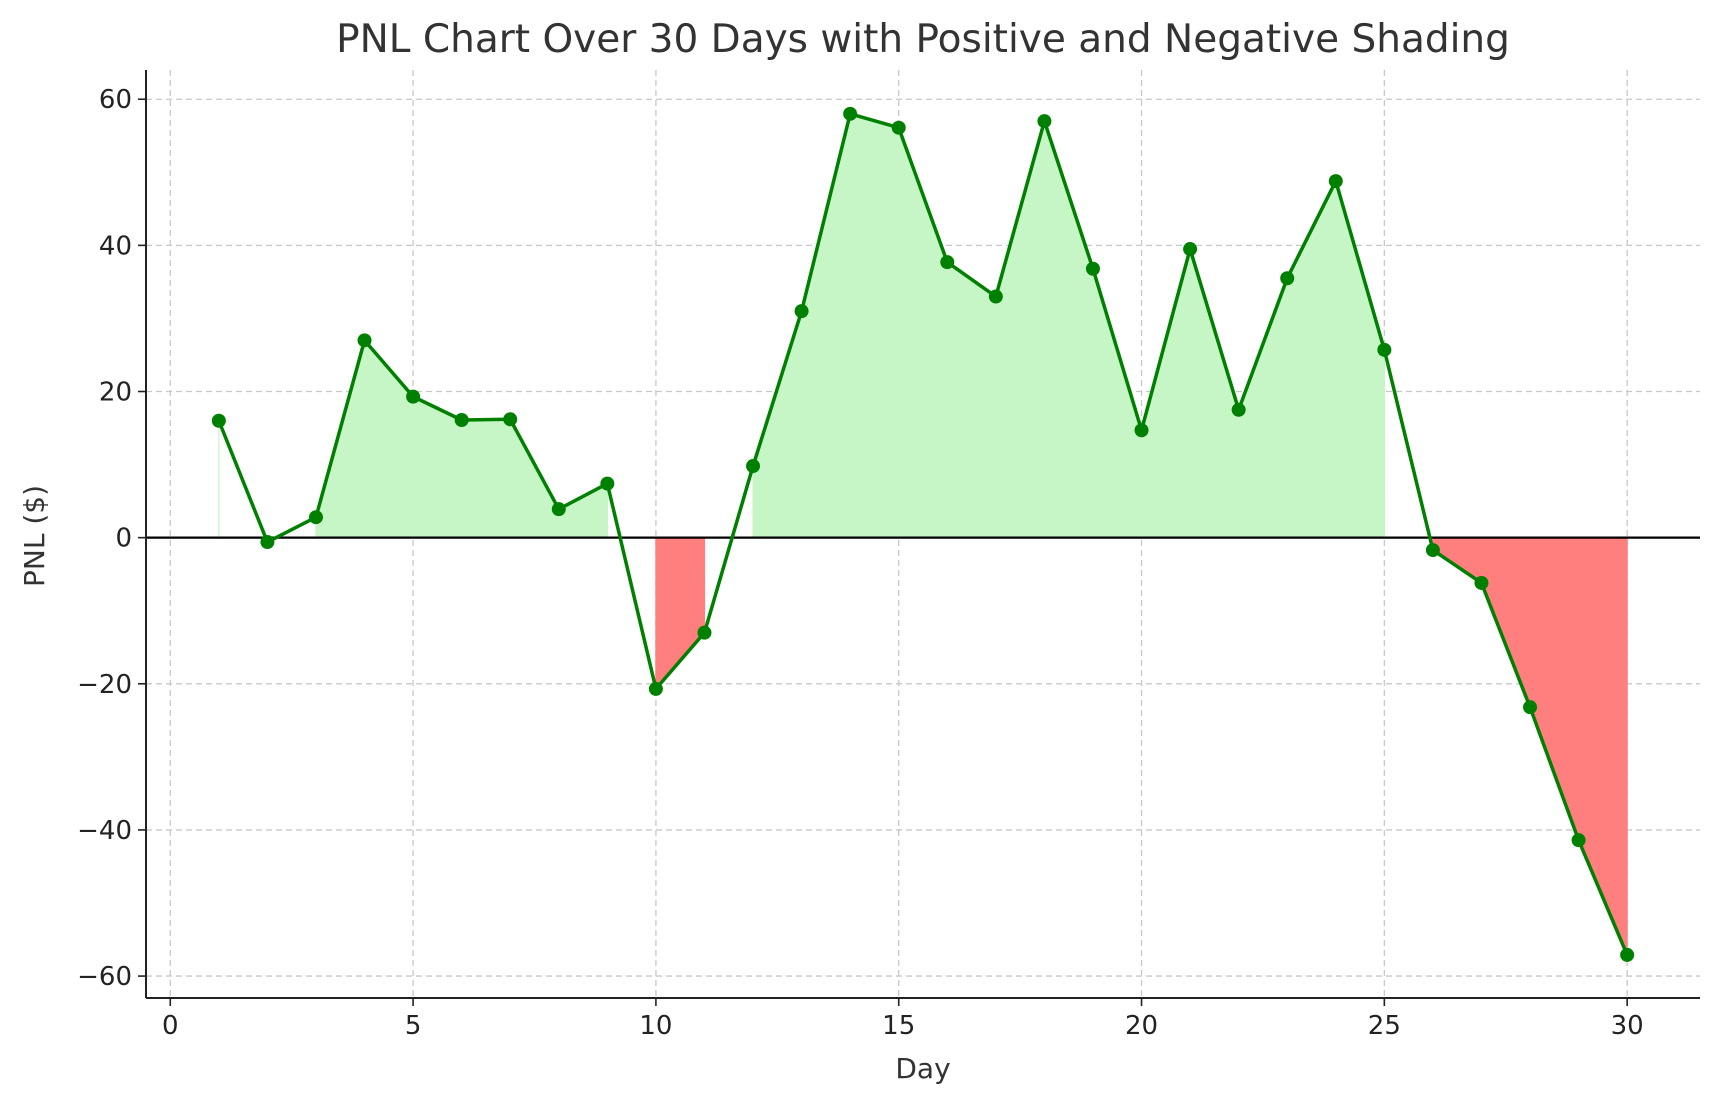  I want to click on y-tick-label: 60, so click(115, 100).